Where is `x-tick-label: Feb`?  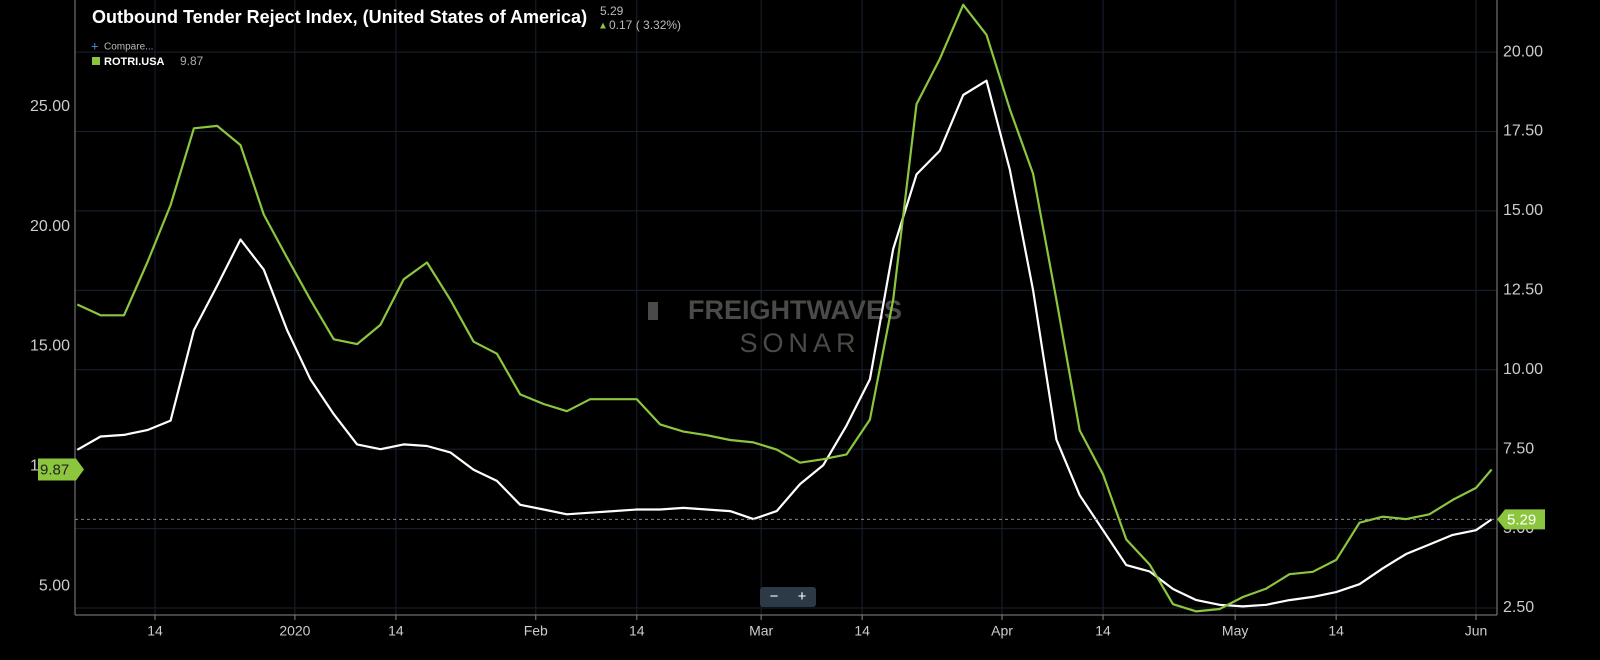 x-tick-label: Feb is located at coordinates (536, 631).